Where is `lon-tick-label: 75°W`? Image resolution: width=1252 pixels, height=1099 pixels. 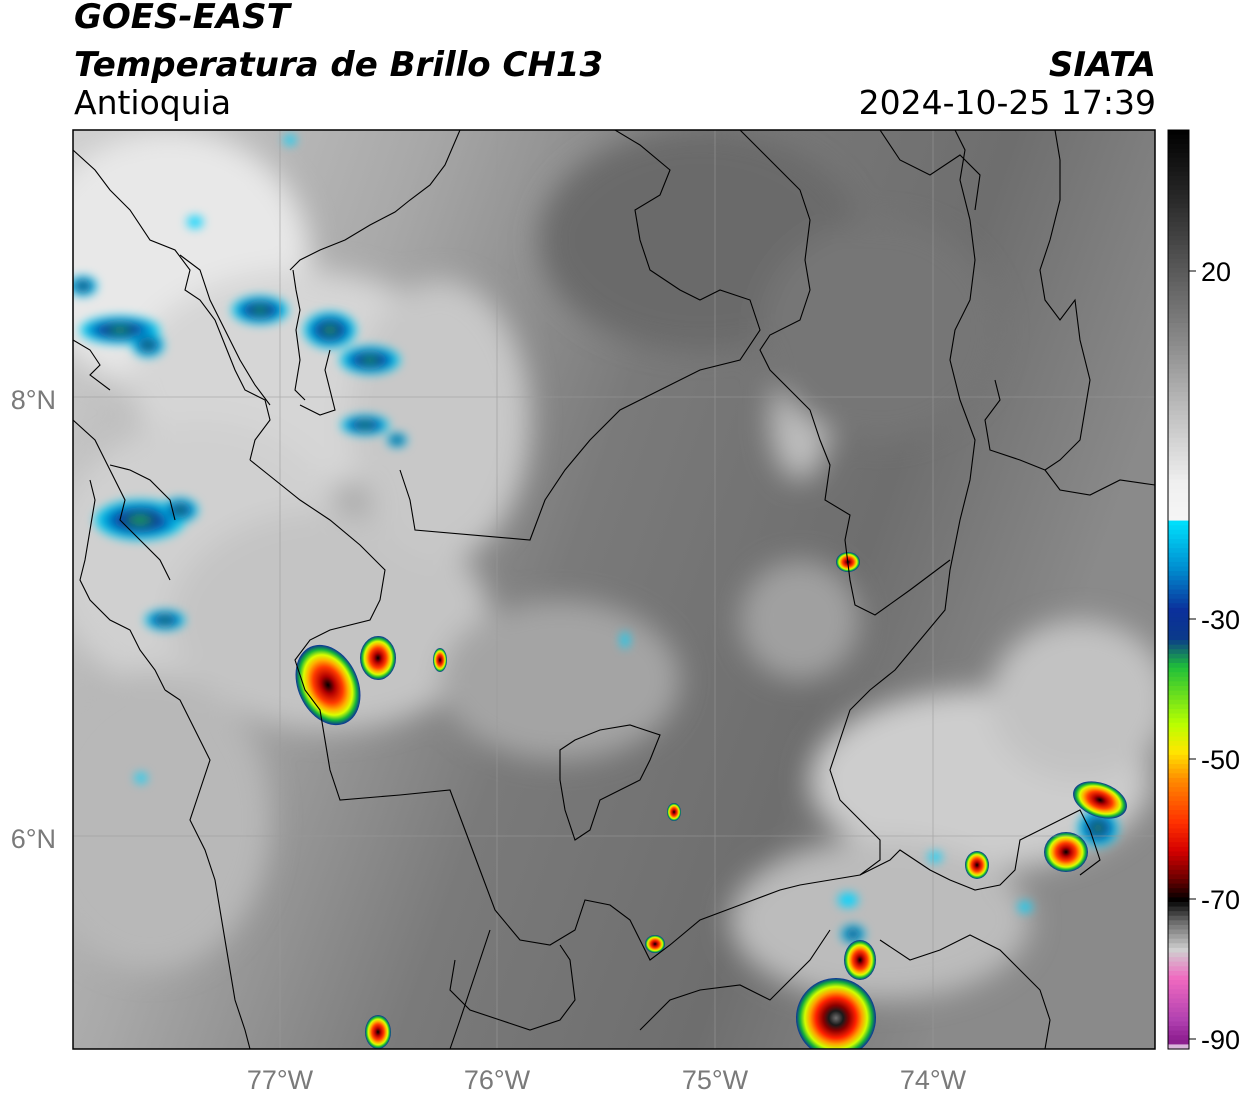 lon-tick-label: 75°W is located at coordinates (715, 1080).